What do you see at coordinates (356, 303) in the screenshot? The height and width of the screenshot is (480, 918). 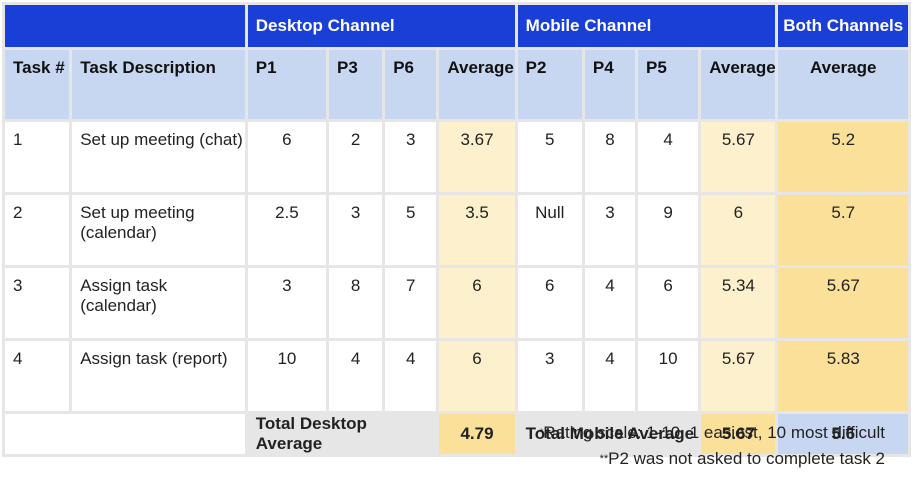 I see `cell-p3: 8` at bounding box center [356, 303].